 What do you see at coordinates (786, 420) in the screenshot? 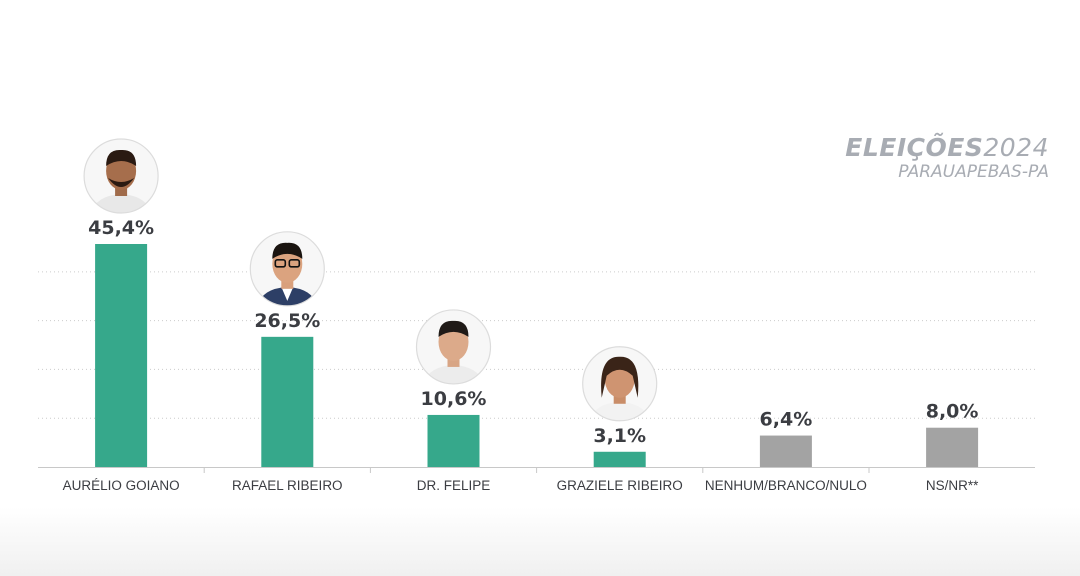
I see `data-label: 6,4%` at bounding box center [786, 420].